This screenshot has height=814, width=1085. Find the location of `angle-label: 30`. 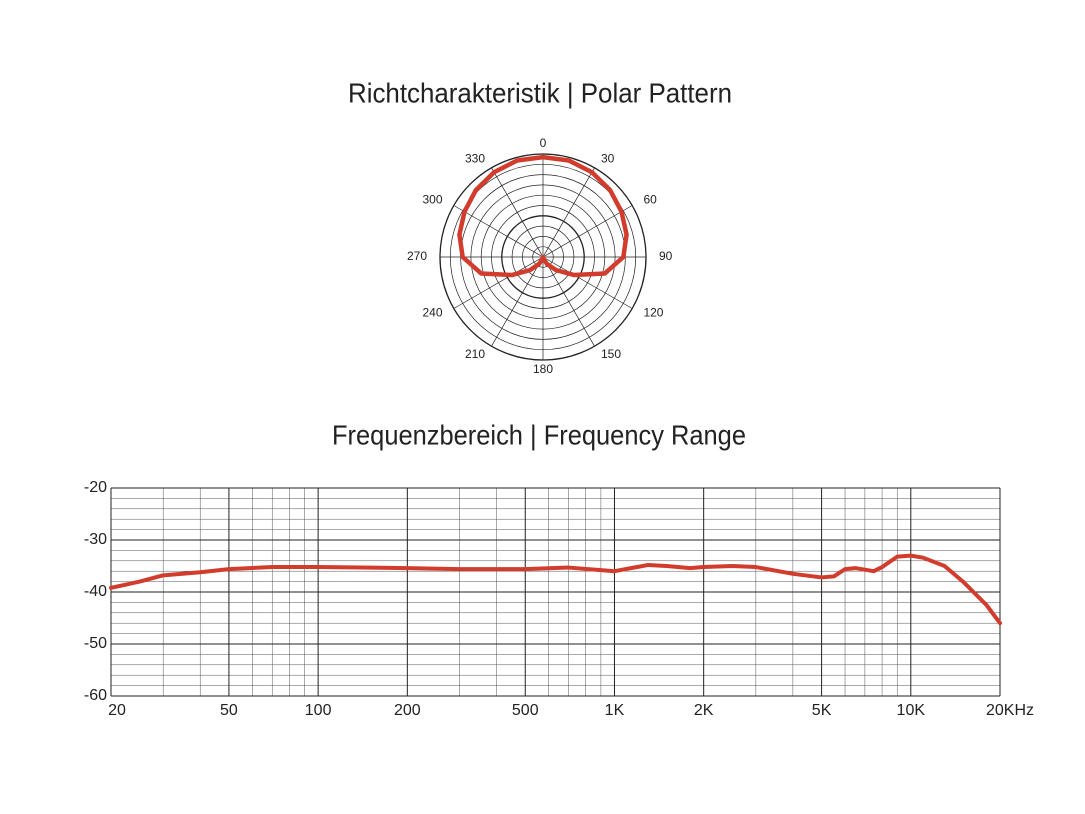

angle-label: 30 is located at coordinates (608, 158).